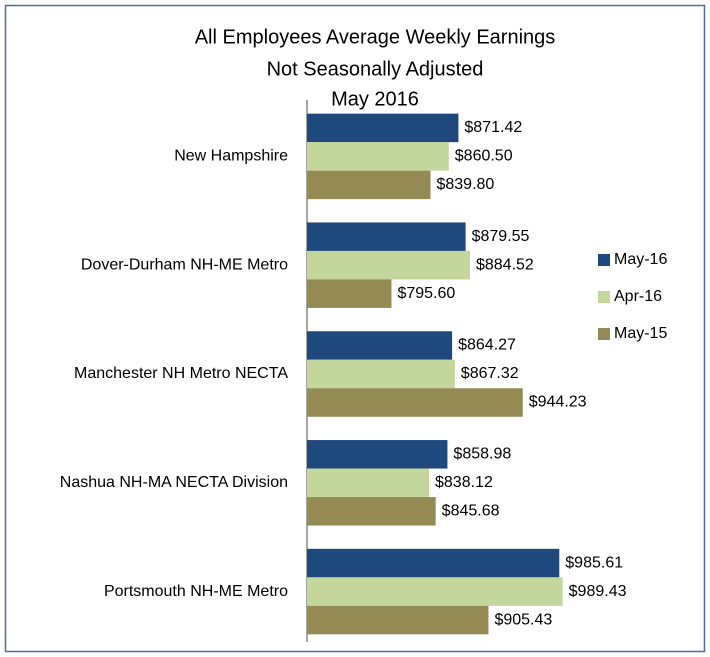 Image resolution: width=710 pixels, height=657 pixels. What do you see at coordinates (487, 345) in the screenshot?
I see `data-label: $864.27` at bounding box center [487, 345].